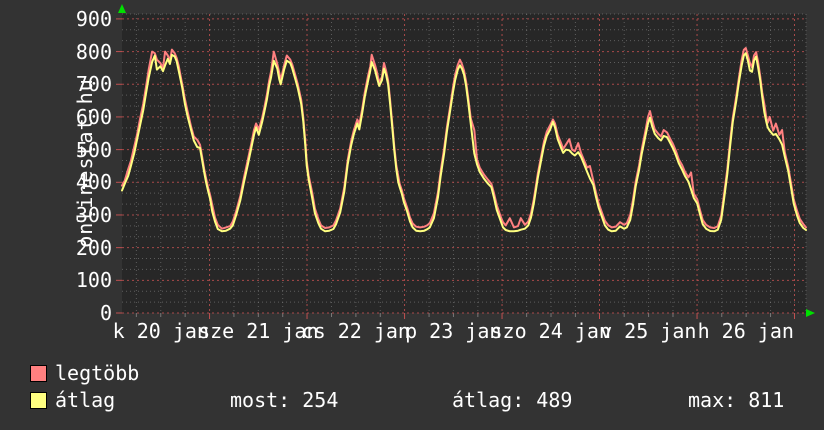  I want to click on y-tick-label: 400, so click(93, 182).